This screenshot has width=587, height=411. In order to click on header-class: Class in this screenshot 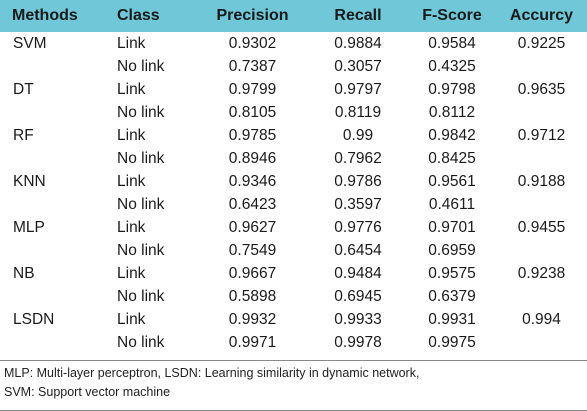, I will do `click(138, 15)`.